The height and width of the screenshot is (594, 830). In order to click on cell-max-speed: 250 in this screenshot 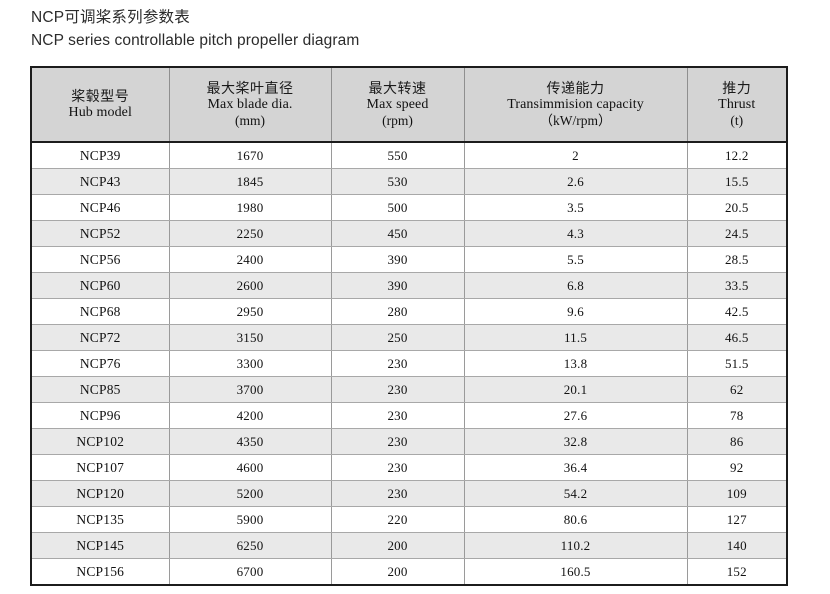, I will do `click(398, 337)`.